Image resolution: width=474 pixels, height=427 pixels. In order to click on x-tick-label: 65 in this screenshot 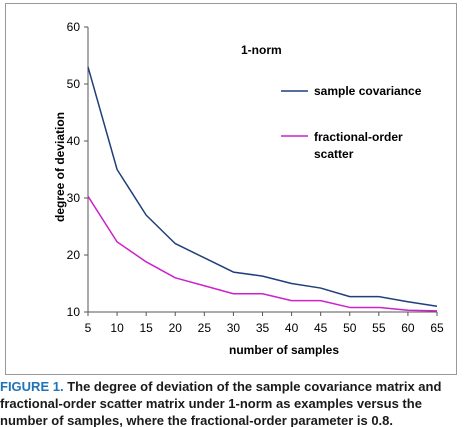, I will do `click(437, 328)`.